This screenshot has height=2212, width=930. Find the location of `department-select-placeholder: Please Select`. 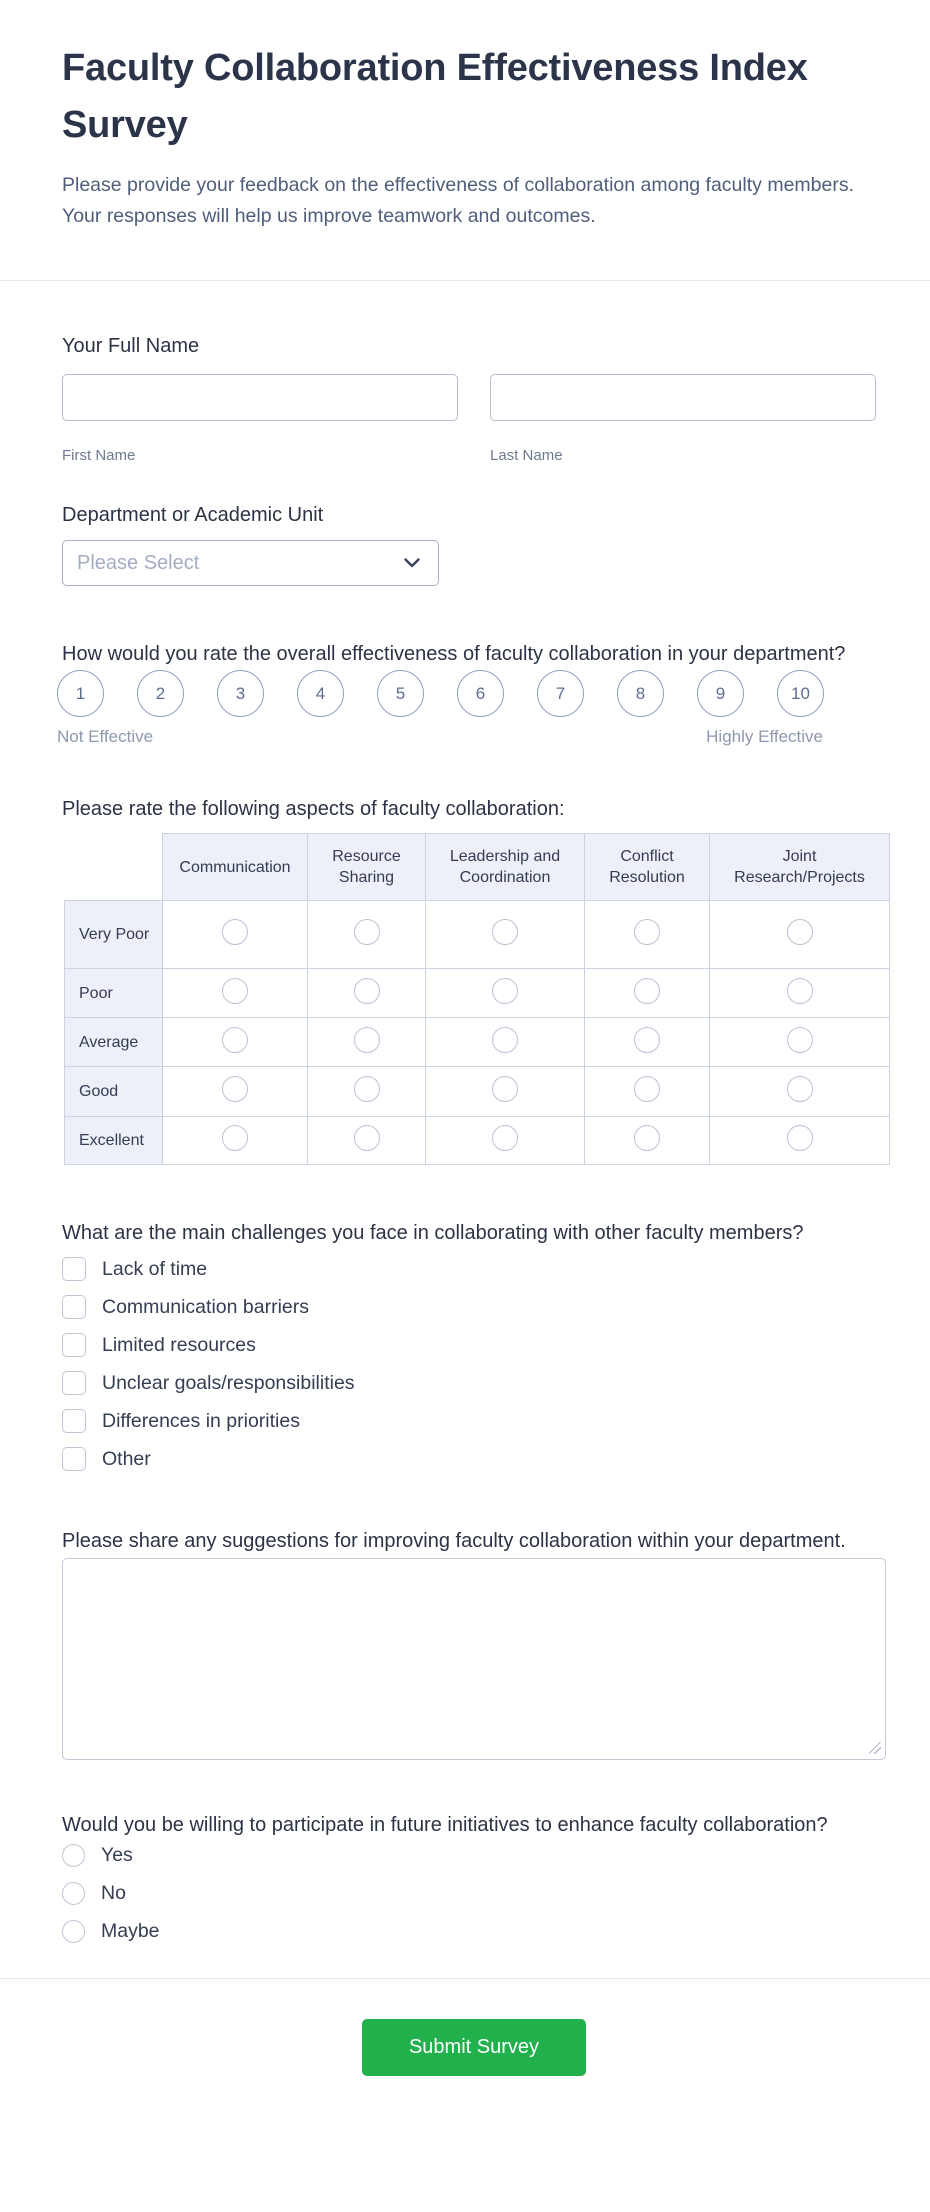

department-select-placeholder: Please Select is located at coordinates (138, 562).